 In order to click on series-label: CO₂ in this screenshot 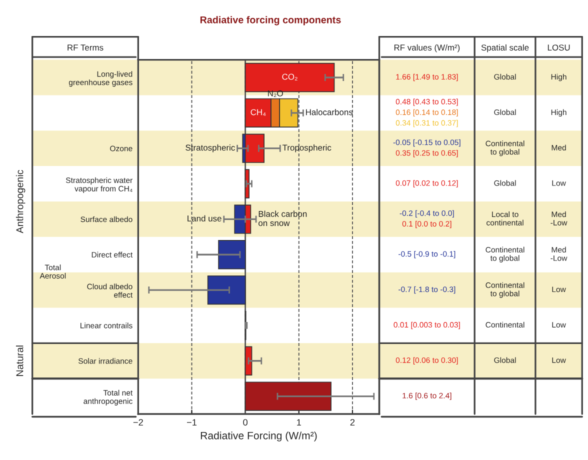, I will do `click(290, 77)`.